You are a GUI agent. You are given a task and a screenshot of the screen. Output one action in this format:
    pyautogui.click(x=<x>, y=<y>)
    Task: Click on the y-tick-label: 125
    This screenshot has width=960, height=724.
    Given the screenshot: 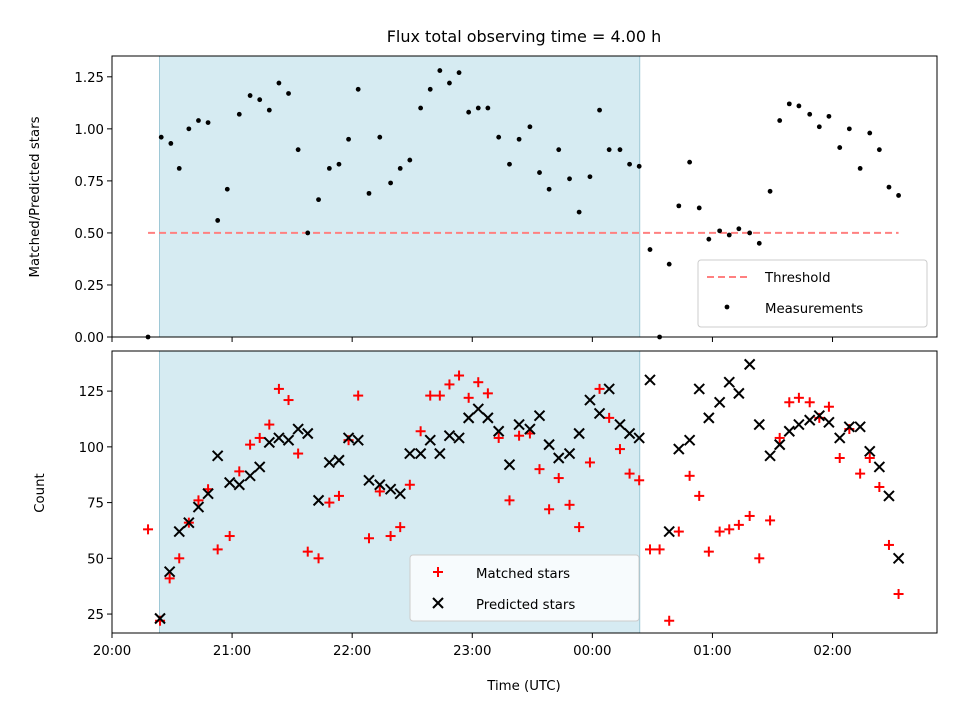 What is the action you would take?
    pyautogui.click(x=91, y=392)
    